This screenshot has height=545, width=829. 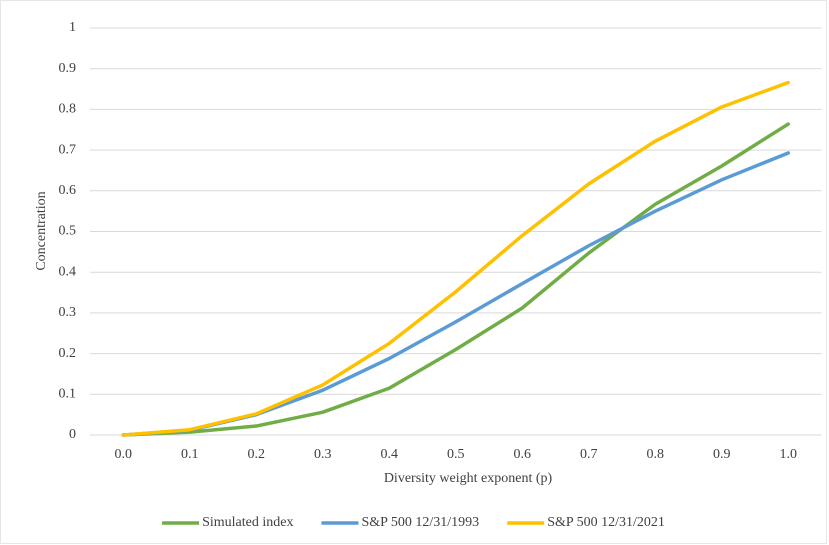 What do you see at coordinates (68, 109) in the screenshot?
I see `y-tick-label: 0.8` at bounding box center [68, 109].